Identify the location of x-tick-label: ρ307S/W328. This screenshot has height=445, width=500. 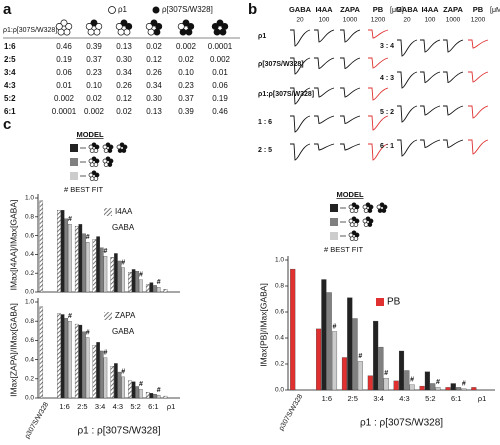
(291, 412).